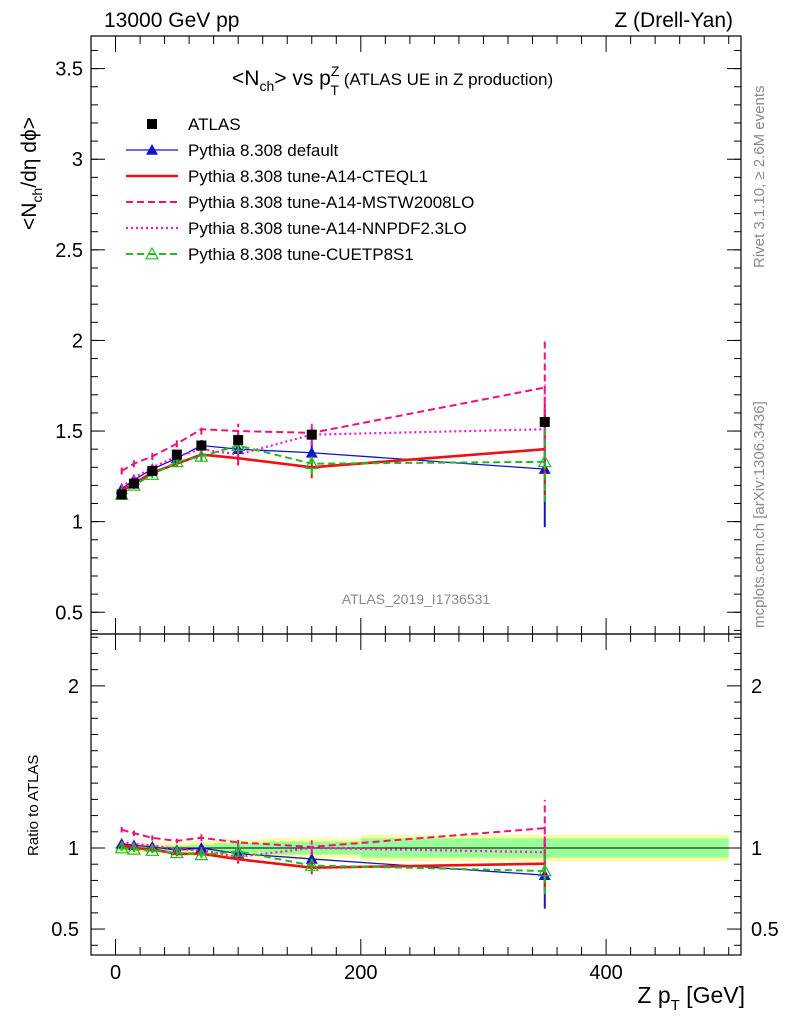  What do you see at coordinates (69, 70) in the screenshot?
I see `y-tick-label: 3.5` at bounding box center [69, 70].